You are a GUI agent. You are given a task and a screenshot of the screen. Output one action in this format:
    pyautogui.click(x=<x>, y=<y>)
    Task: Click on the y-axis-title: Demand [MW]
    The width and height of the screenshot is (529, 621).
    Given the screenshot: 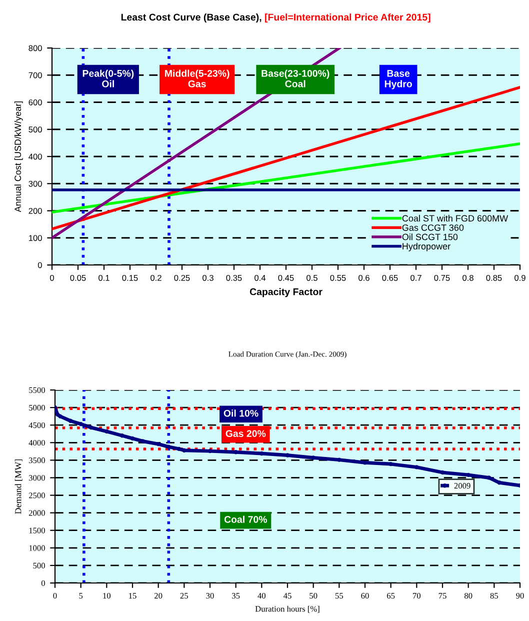 What is the action you would take?
    pyautogui.click(x=18, y=486)
    